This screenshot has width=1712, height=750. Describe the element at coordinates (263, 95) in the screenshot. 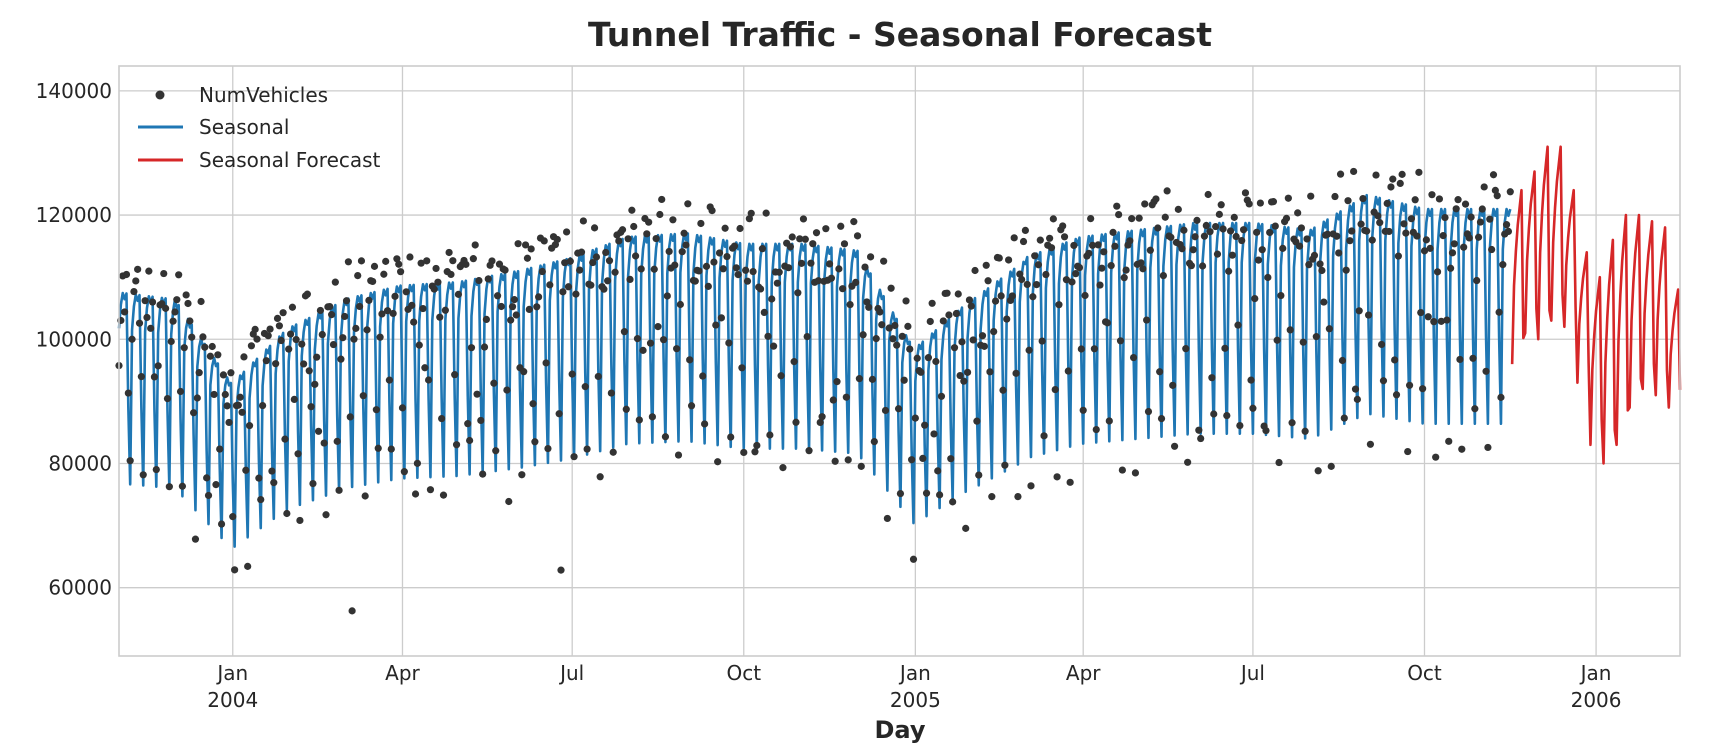

I see `legend-label-numvehicles: NumVehicles` at that location.